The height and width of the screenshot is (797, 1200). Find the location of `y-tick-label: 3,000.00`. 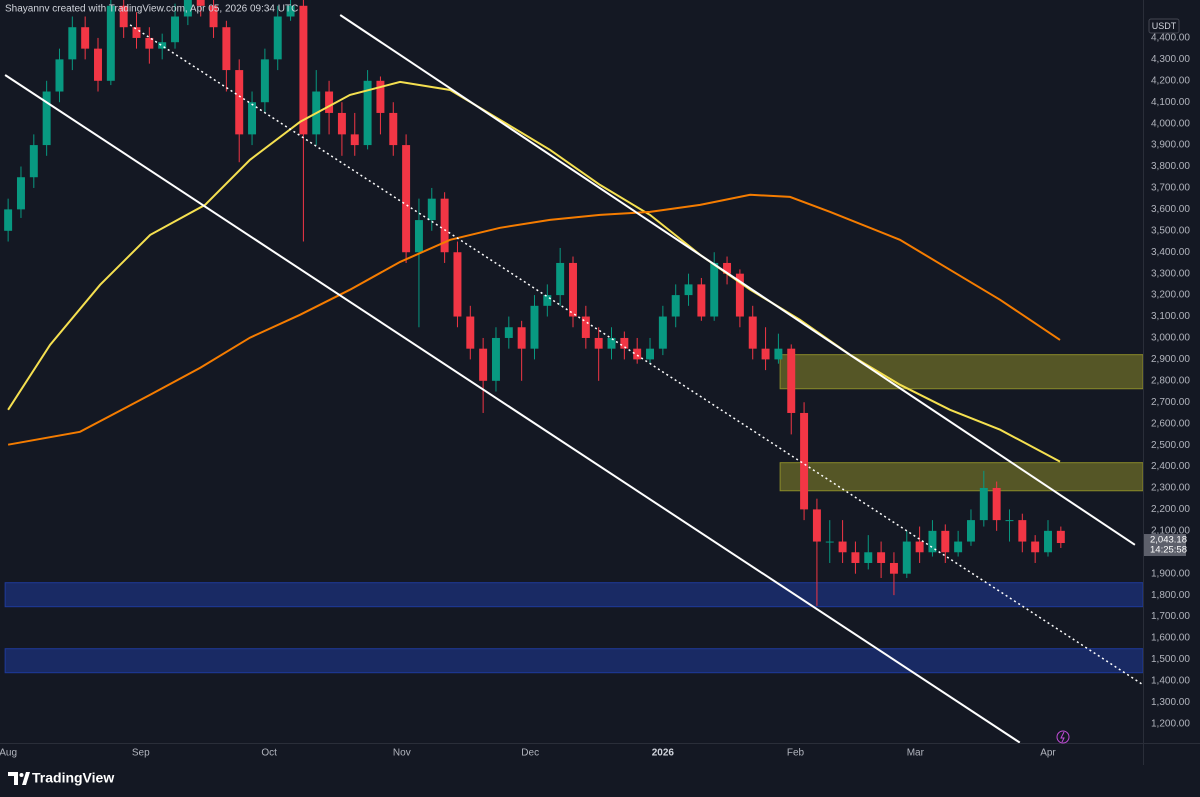

y-tick-label: 3,000.00 is located at coordinates (1170, 338).